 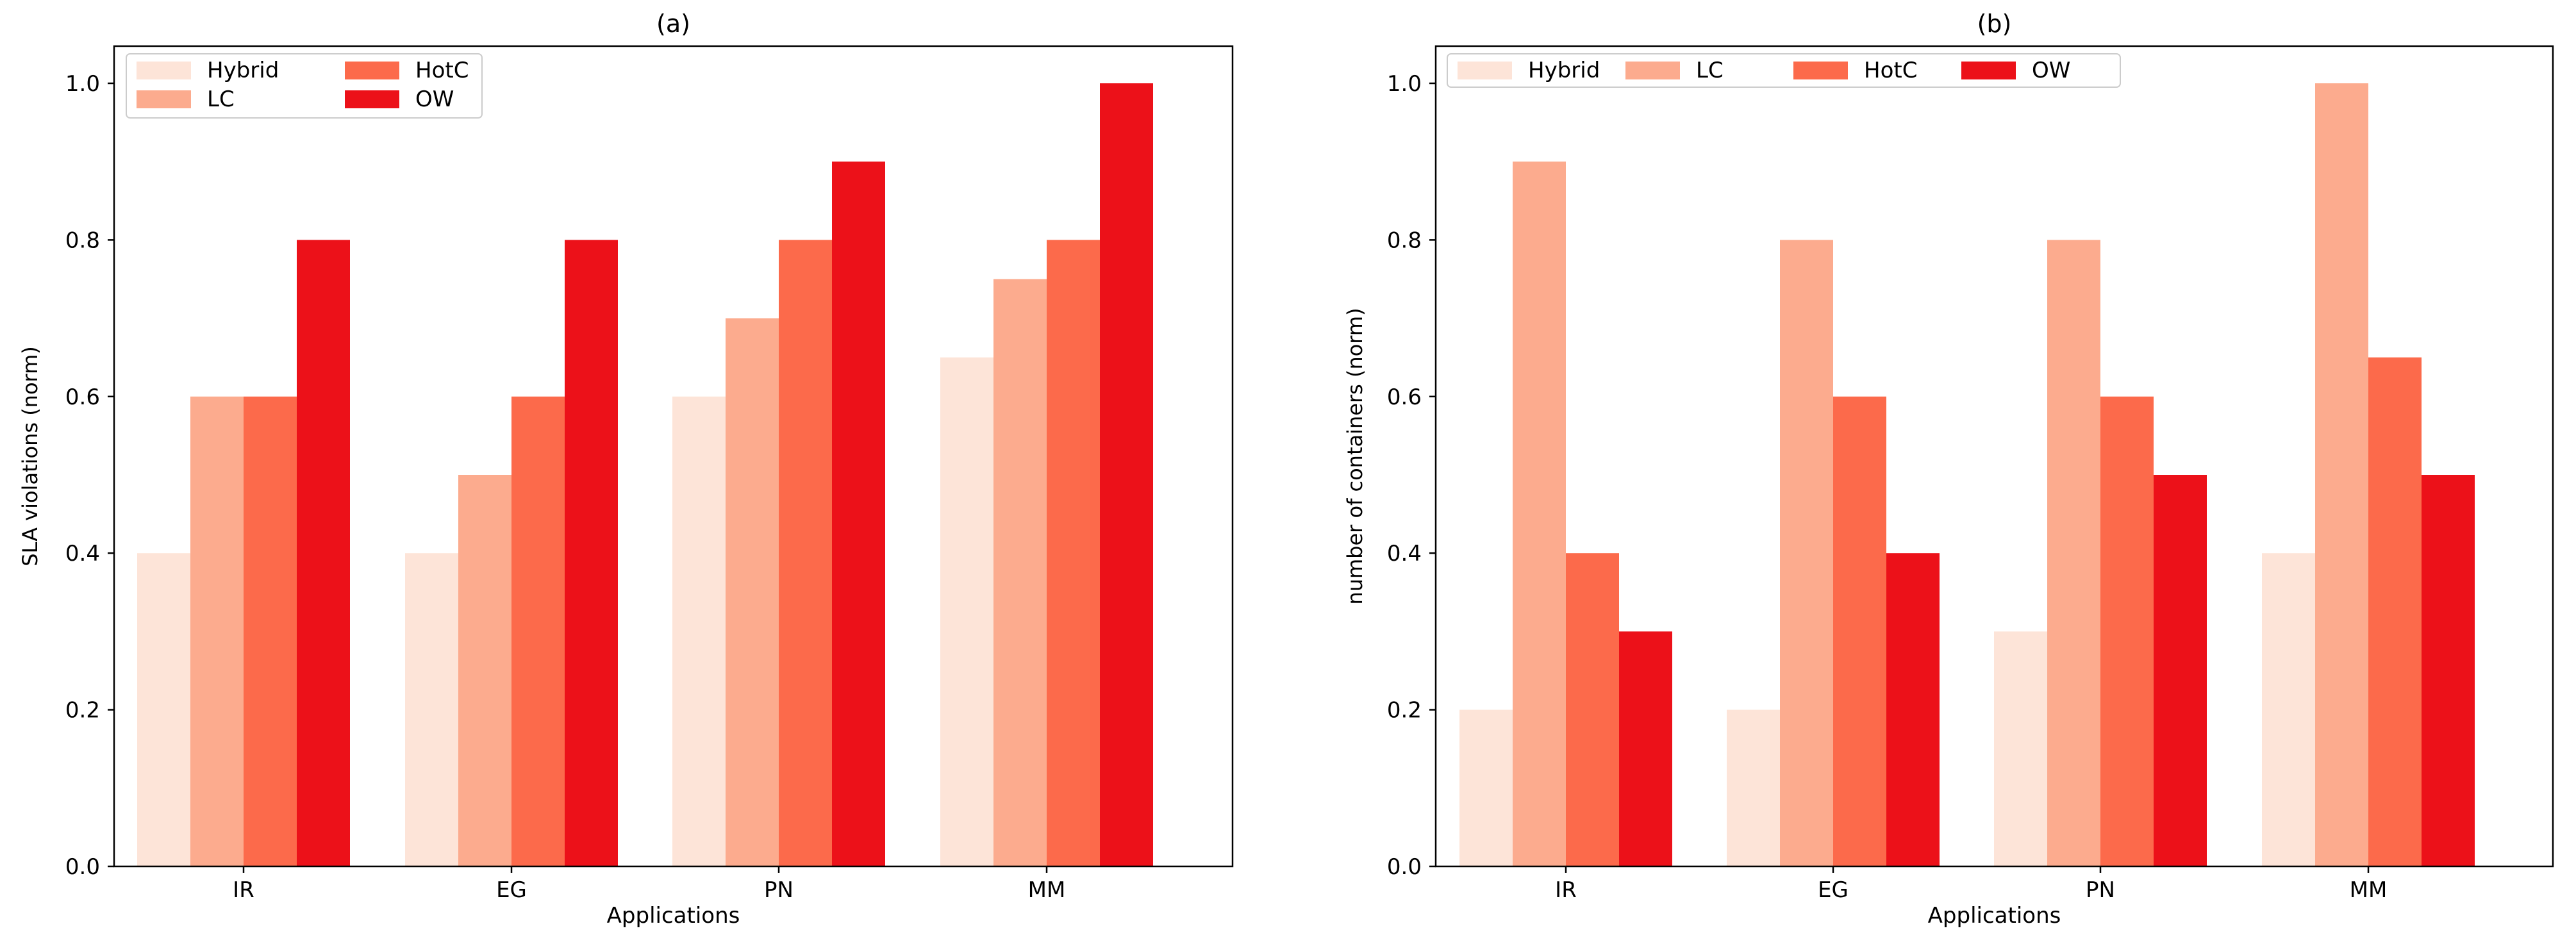 I want to click on chart-title: (a), so click(x=673, y=24).